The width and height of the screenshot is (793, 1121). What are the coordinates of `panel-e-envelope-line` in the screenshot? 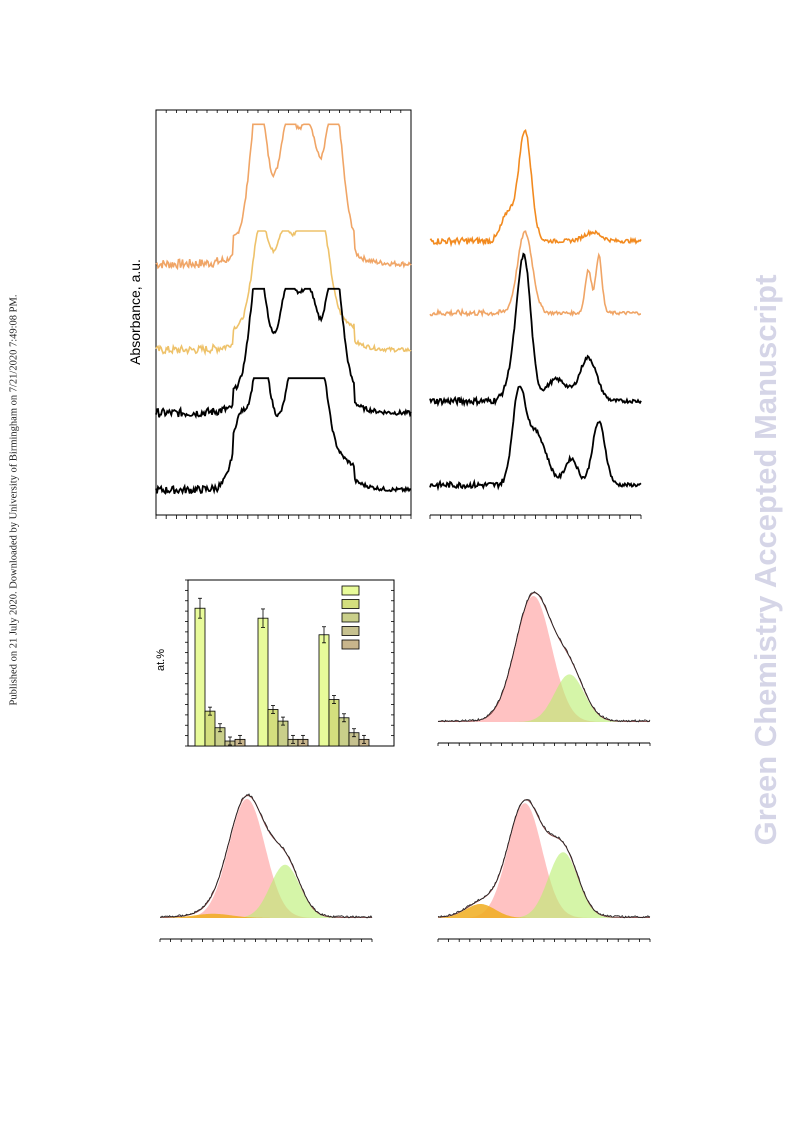 It's located at (266, 856).